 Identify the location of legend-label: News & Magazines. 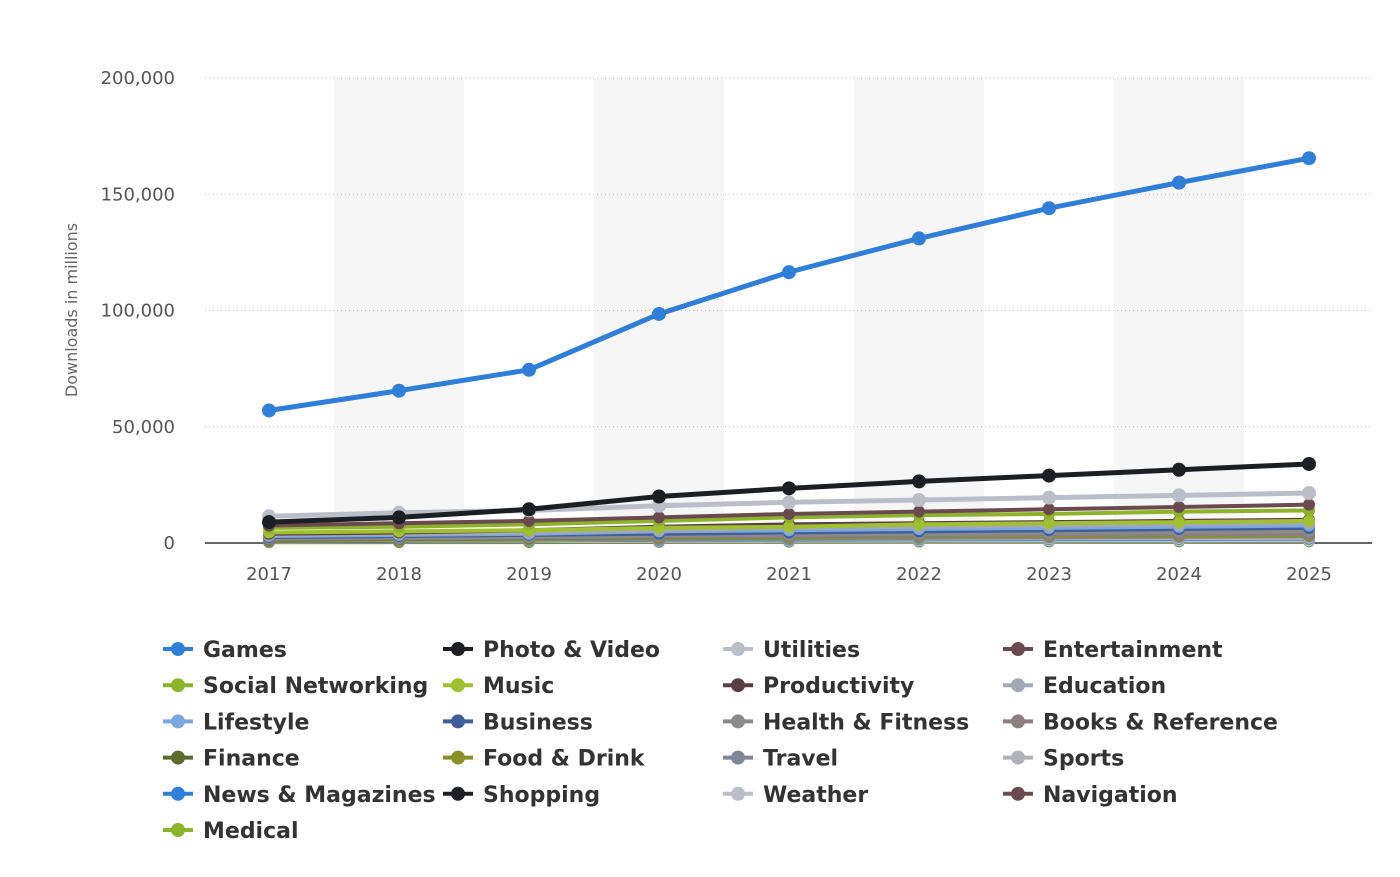
(319, 795).